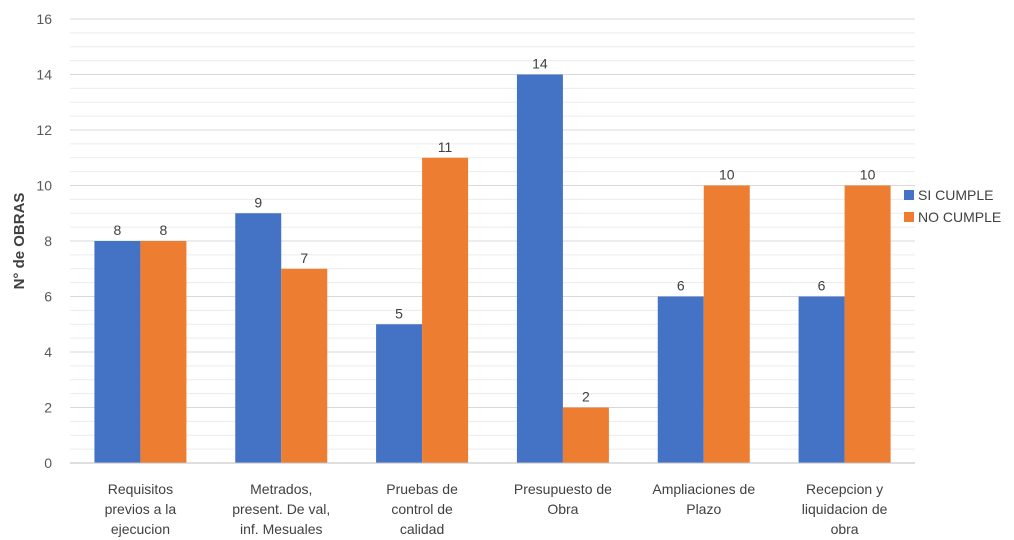 The image size is (1014, 540). I want to click on legend: SI CUMPLE NO CUMPLE, so click(952, 206).